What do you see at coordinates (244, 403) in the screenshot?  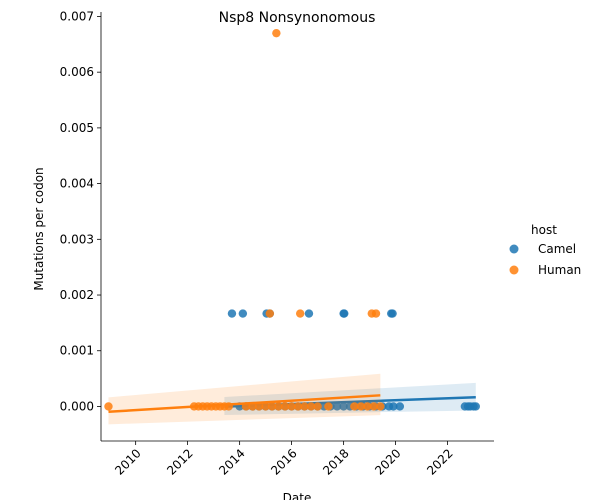 I see `human-regression-line` at bounding box center [244, 403].